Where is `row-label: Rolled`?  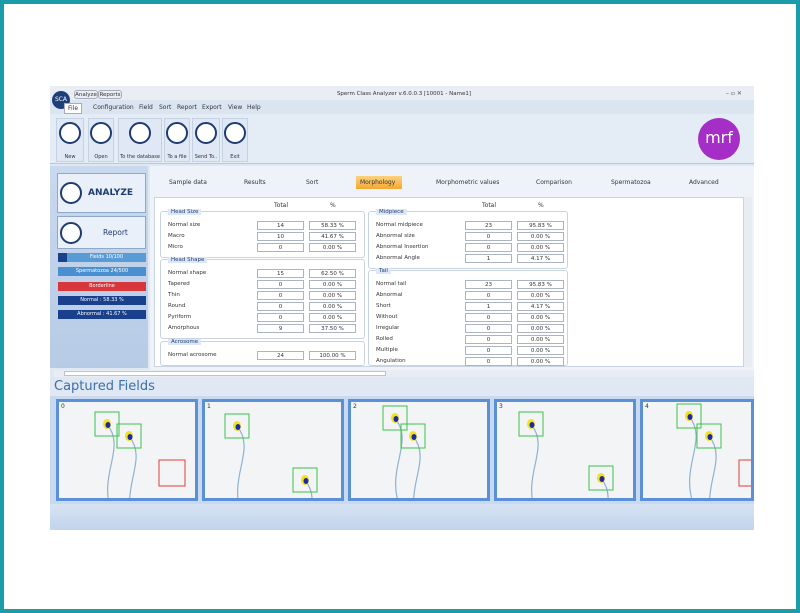
row-label: Rolled is located at coordinates (384, 339).